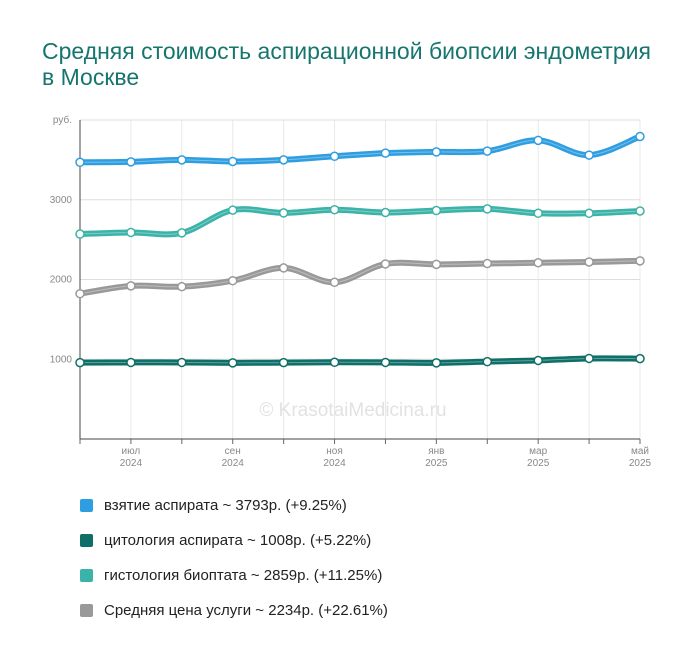 This screenshot has width=700, height=650. What do you see at coordinates (436, 451) in the screenshot?
I see `x-tick-month: янв` at bounding box center [436, 451].